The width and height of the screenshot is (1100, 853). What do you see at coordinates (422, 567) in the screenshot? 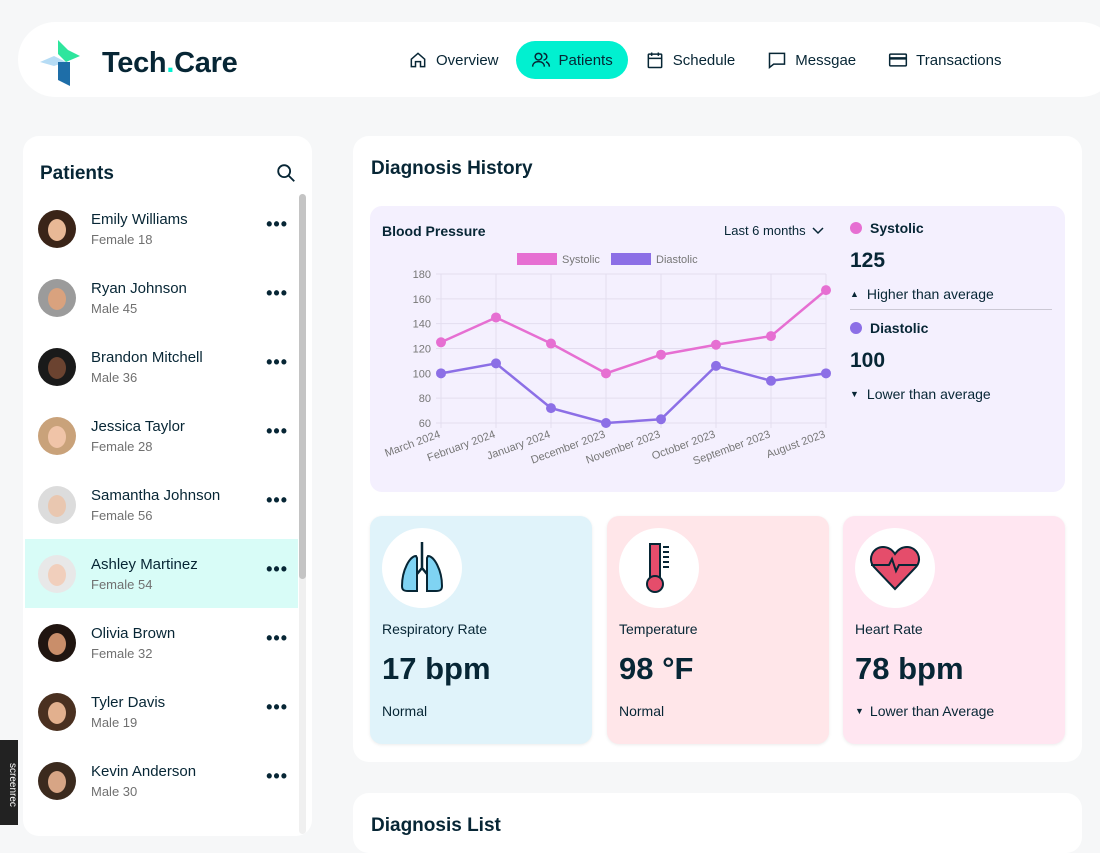
I see `lungs-icon` at bounding box center [422, 567].